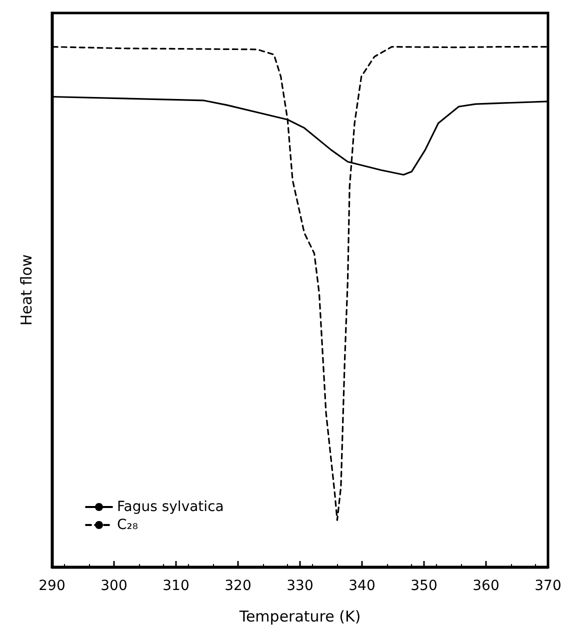  What do you see at coordinates (52, 586) in the screenshot?
I see `x-tick-label: 290` at bounding box center [52, 586].